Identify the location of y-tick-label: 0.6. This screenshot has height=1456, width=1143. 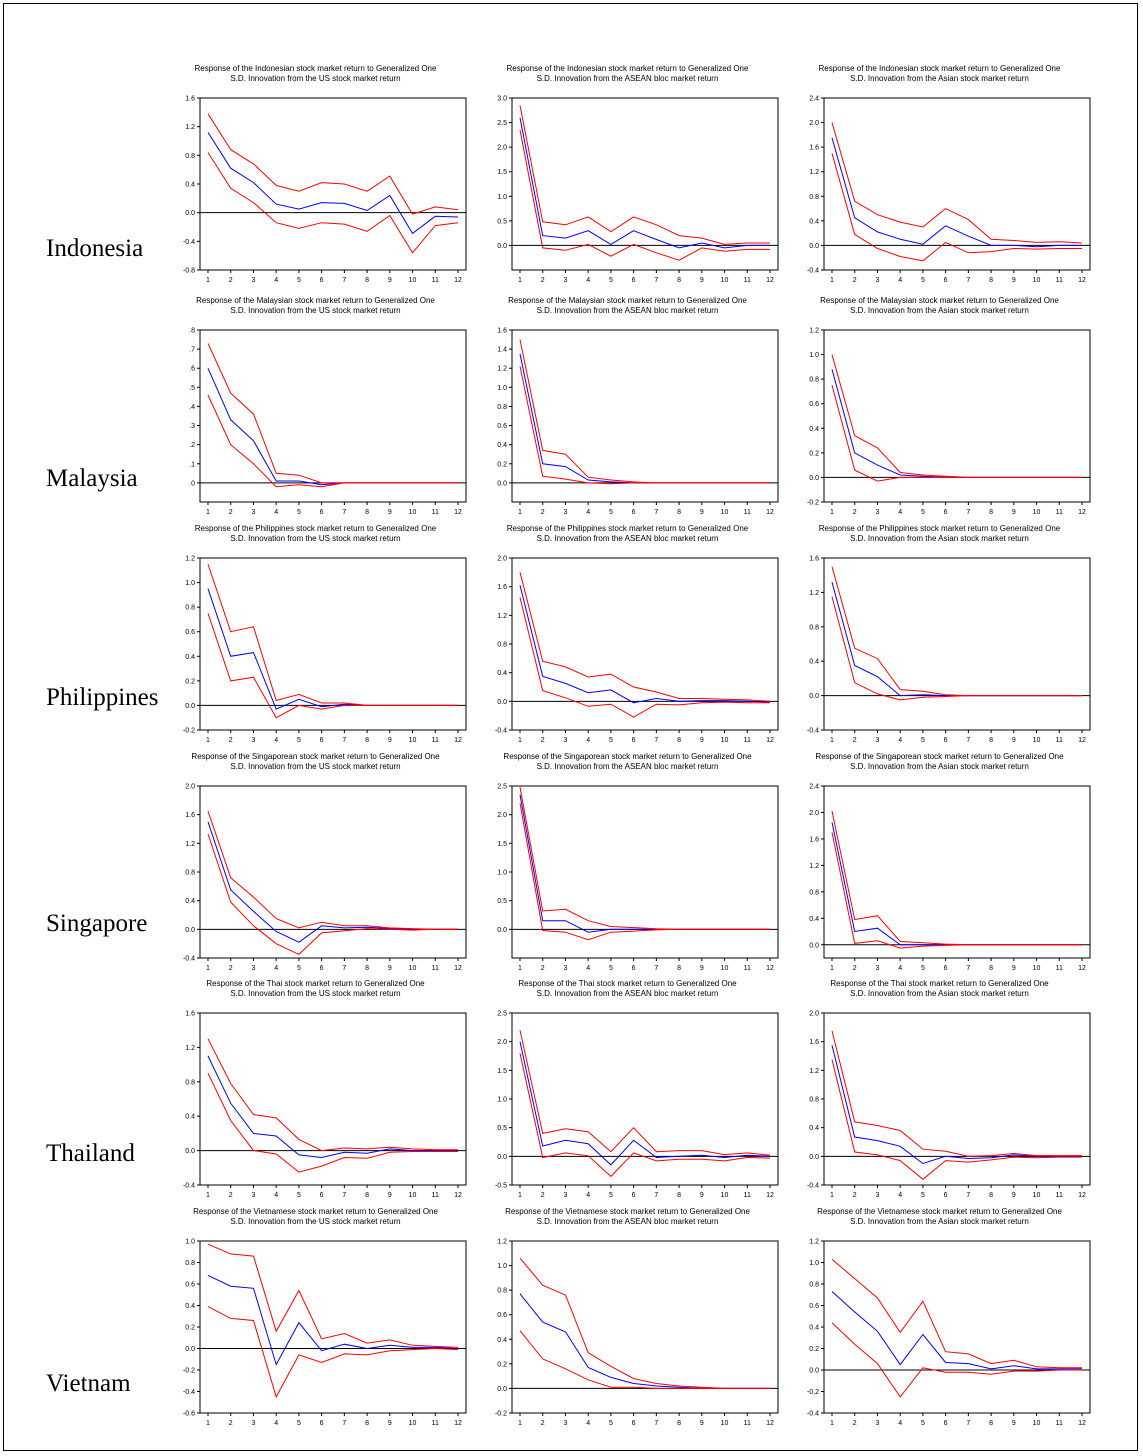
(502, 426).